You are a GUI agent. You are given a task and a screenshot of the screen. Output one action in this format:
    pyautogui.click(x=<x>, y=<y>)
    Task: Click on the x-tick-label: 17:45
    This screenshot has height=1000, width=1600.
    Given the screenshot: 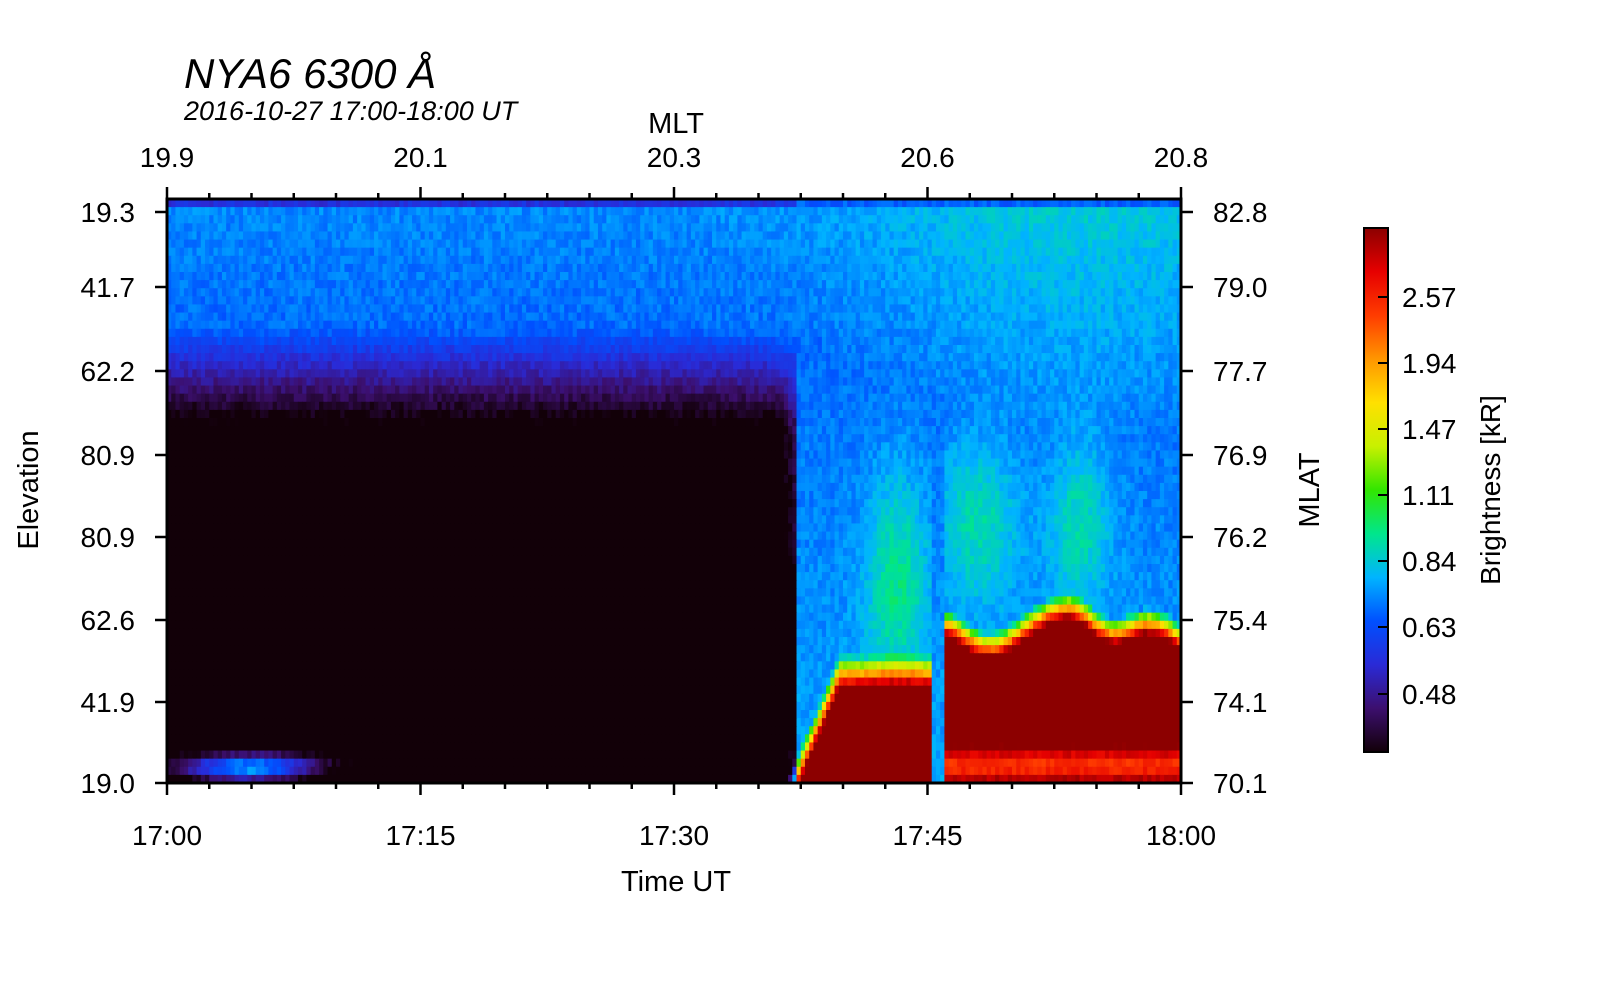 What is the action you would take?
    pyautogui.click(x=927, y=835)
    